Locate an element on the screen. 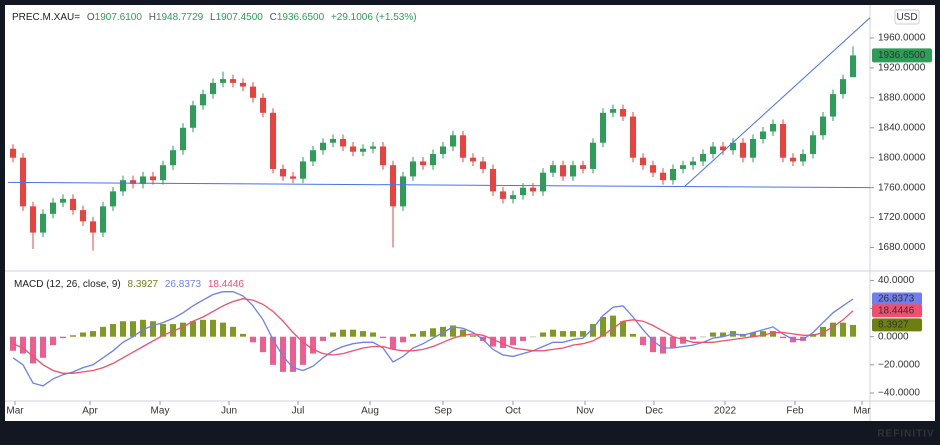 Image resolution: width=940 pixels, height=445 pixels. ohlc-key: C is located at coordinates (273, 17).